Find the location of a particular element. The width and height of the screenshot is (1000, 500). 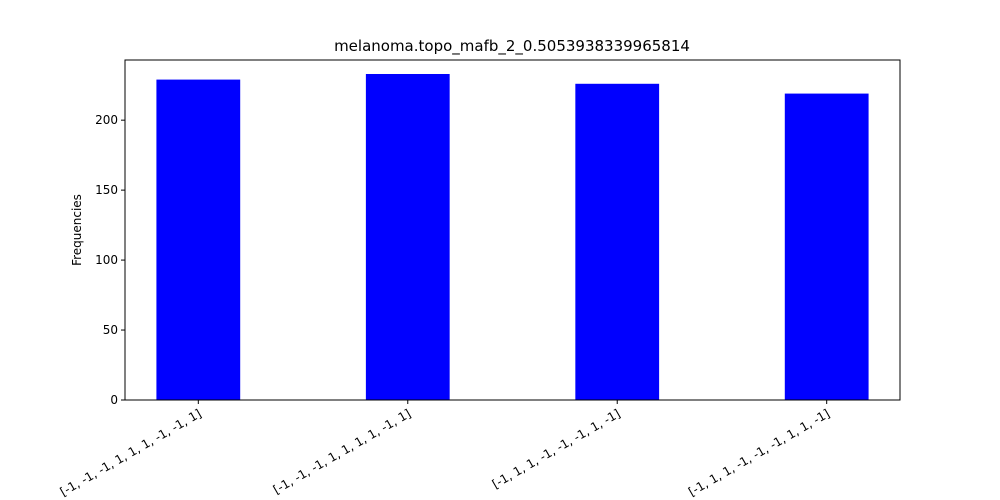

y-tick-label-1: 50 is located at coordinates (110, 330).